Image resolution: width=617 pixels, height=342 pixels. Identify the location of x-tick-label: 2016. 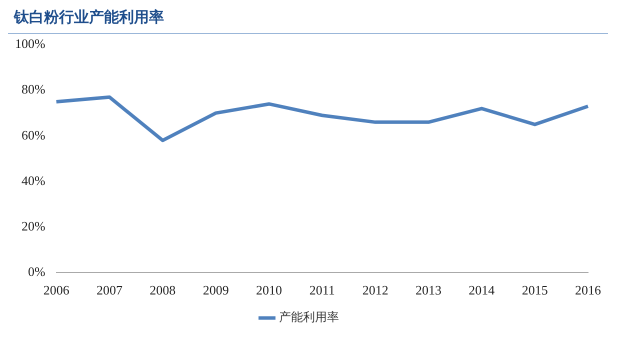
(588, 290).